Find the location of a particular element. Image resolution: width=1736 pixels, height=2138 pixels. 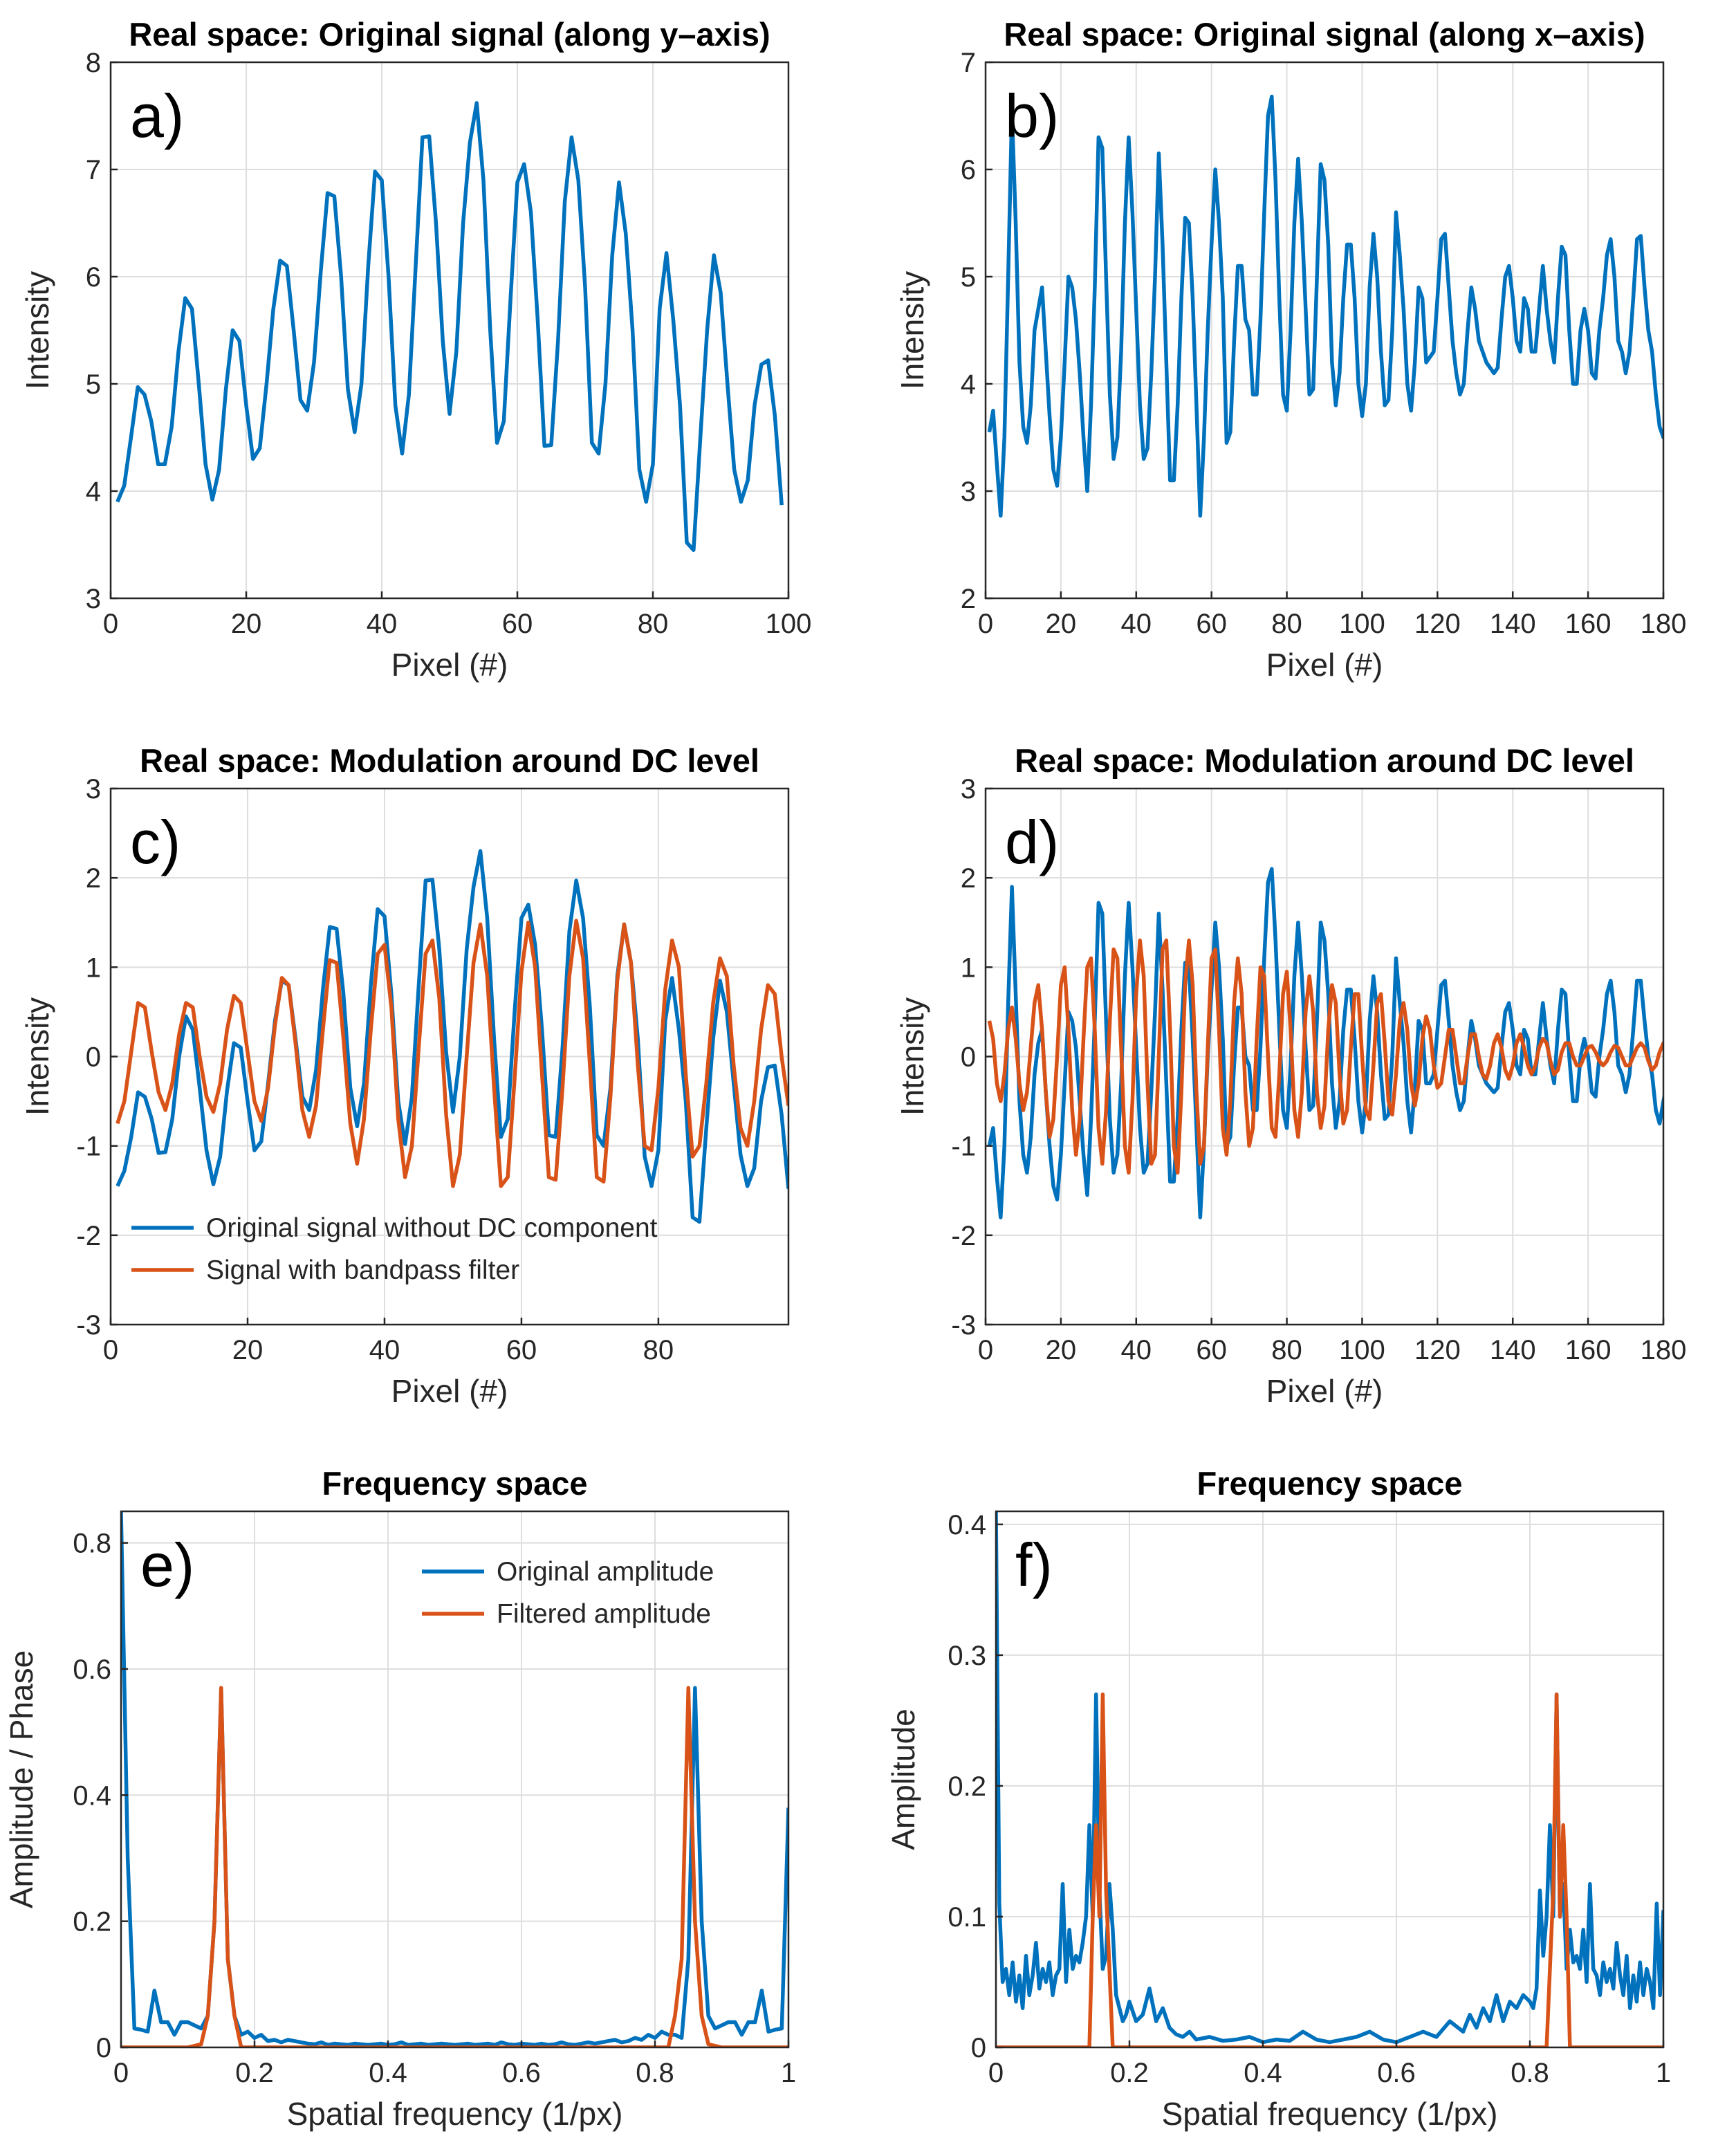

y-axis-label: Amplitude is located at coordinates (903, 1779).